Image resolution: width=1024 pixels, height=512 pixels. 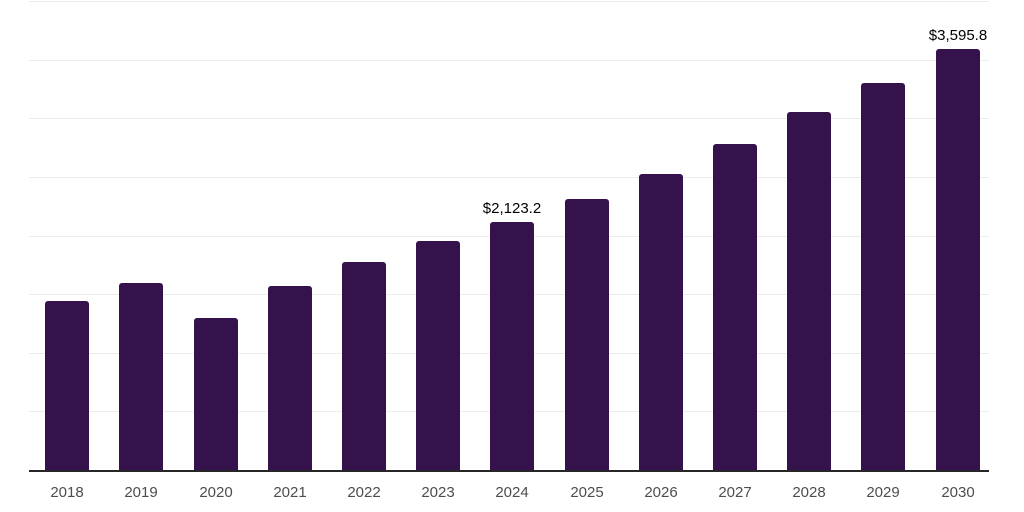 I want to click on bar-2019, so click(x=141, y=377).